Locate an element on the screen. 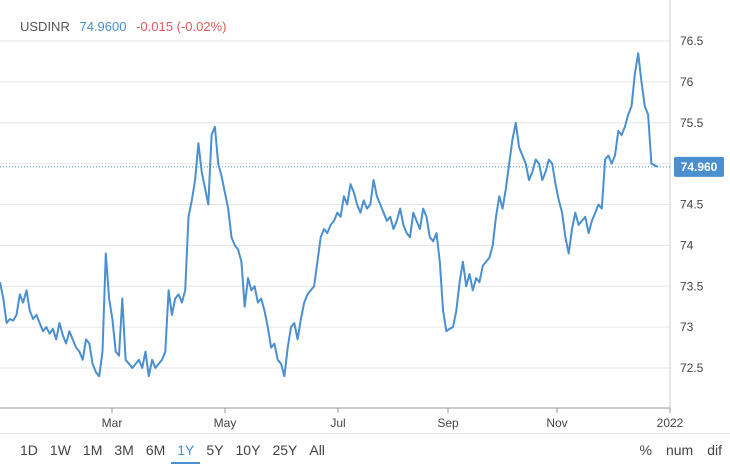  x-tick-label: Sep is located at coordinates (448, 423).